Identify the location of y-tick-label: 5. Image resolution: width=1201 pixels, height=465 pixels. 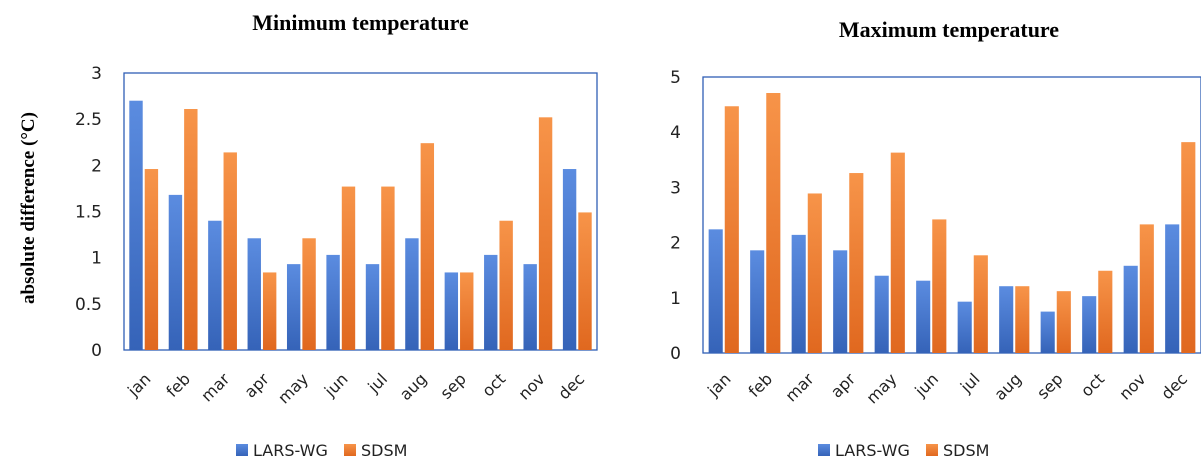
(675, 78).